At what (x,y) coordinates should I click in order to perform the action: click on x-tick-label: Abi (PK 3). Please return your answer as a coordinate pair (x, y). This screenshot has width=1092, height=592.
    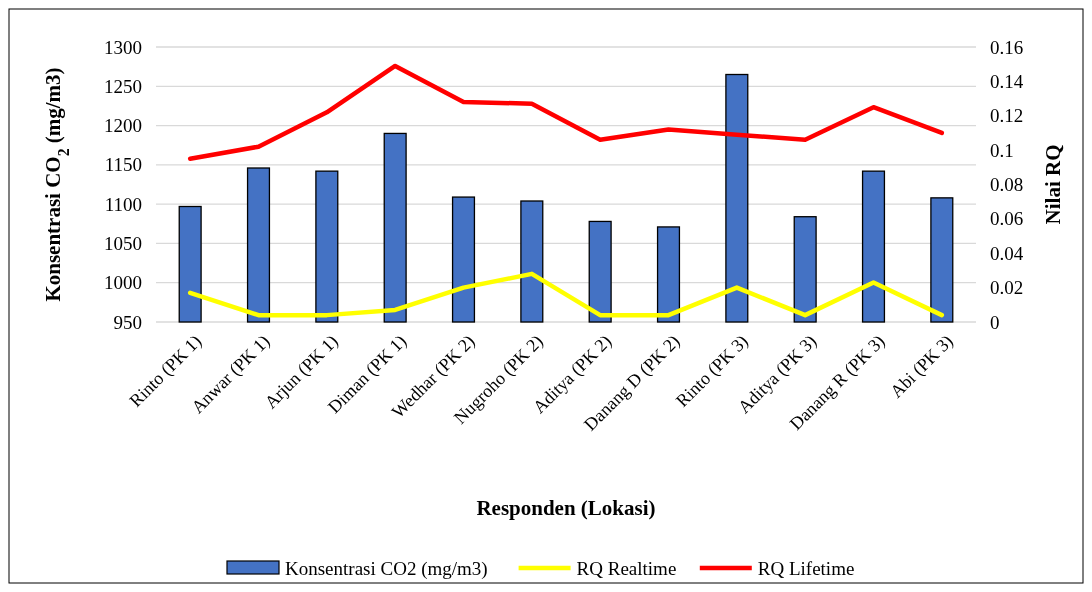
    Looking at the image, I should click on (922, 366).